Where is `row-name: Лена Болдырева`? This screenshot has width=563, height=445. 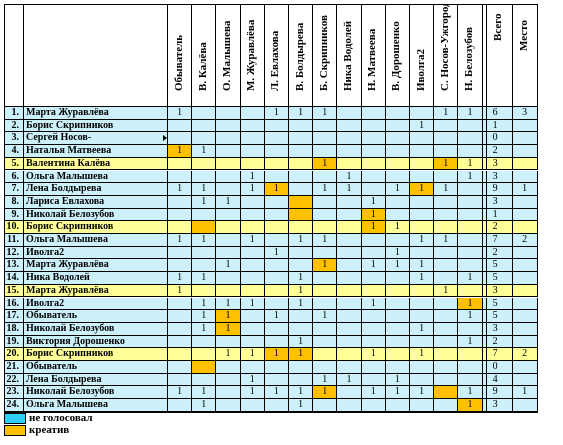 row-name: Лена Болдырева is located at coordinates (96, 189).